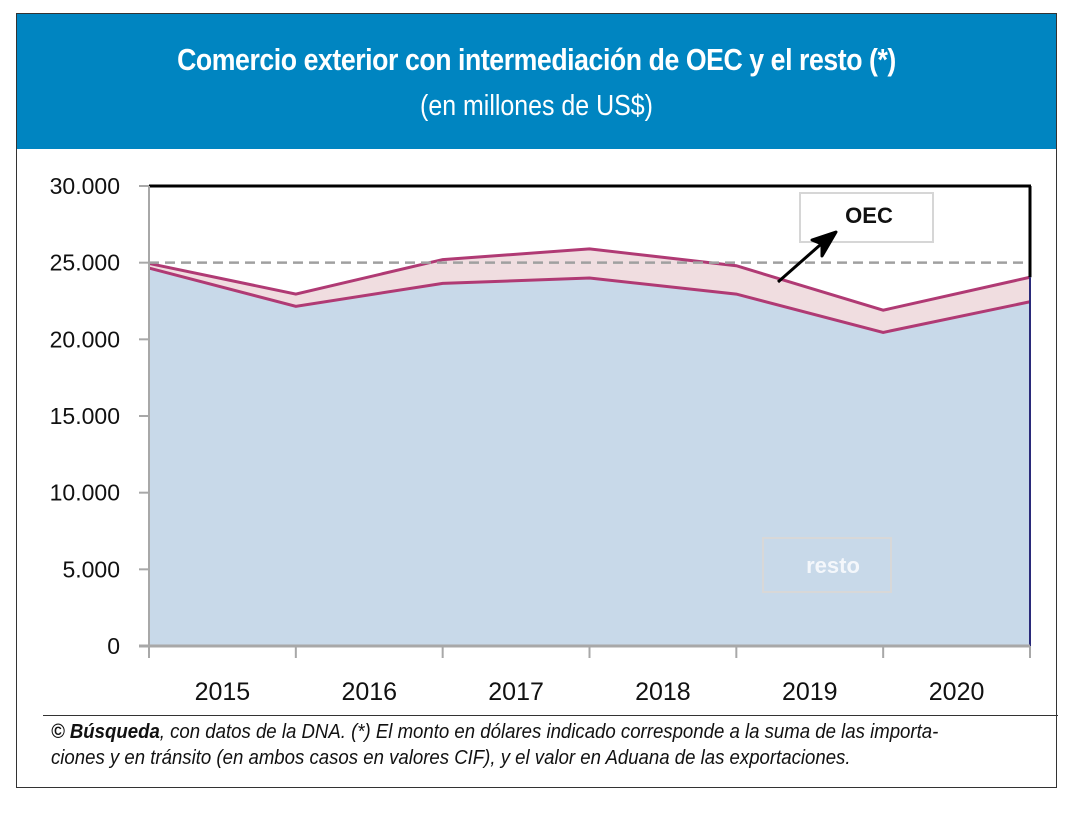  I want to click on resto-line, so click(589, 300).